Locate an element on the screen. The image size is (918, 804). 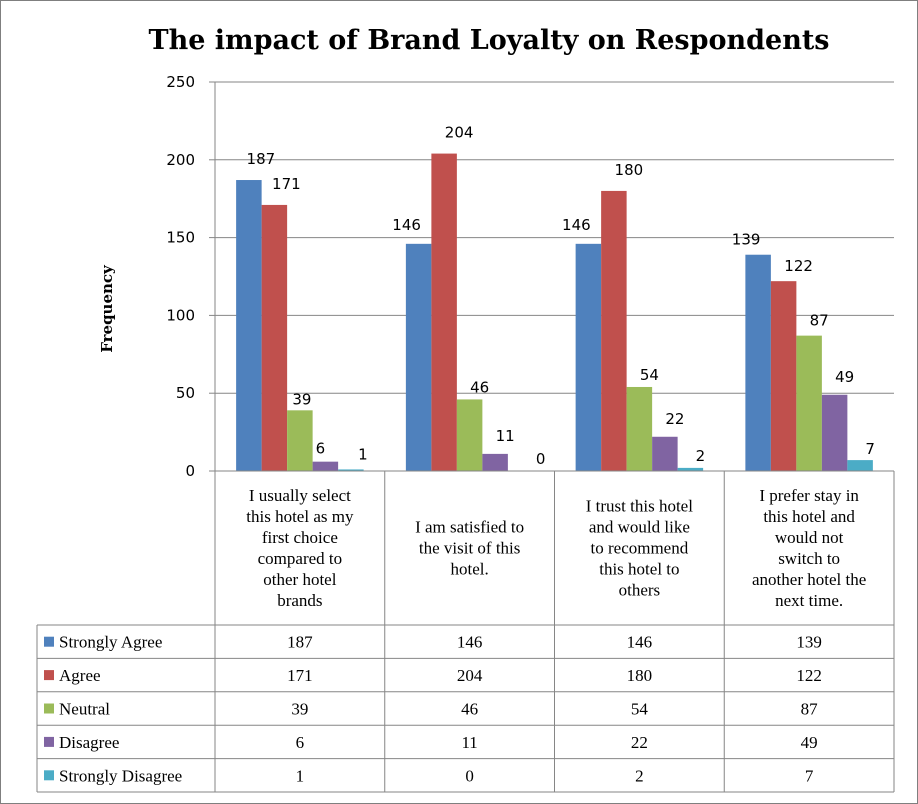
y-tick-label: 100 is located at coordinates (180, 315).